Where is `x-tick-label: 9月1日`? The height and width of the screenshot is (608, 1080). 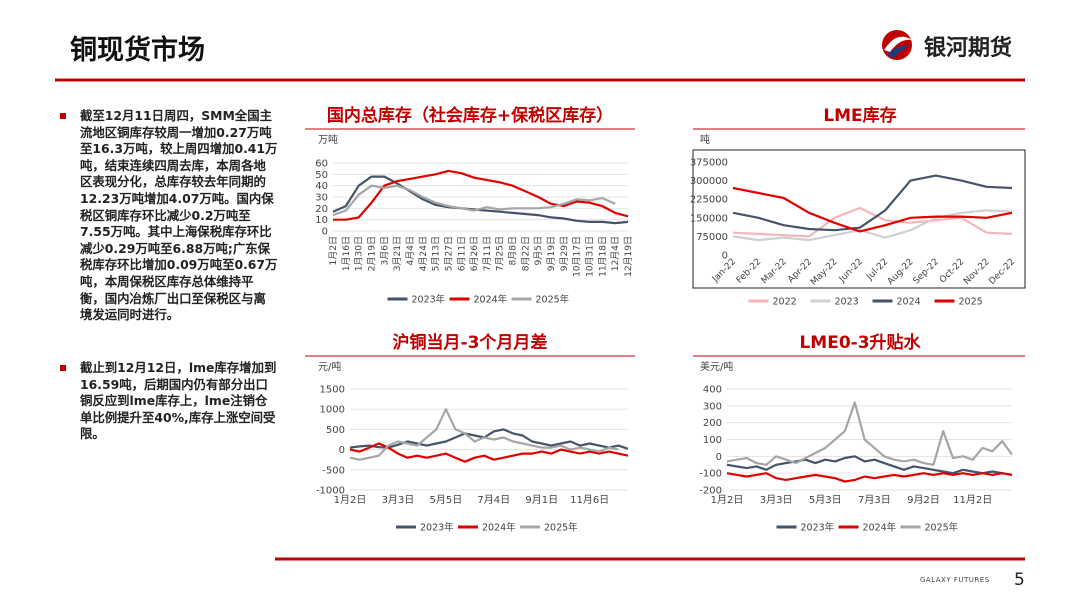
x-tick-label: 9月1日 is located at coordinates (541, 500).